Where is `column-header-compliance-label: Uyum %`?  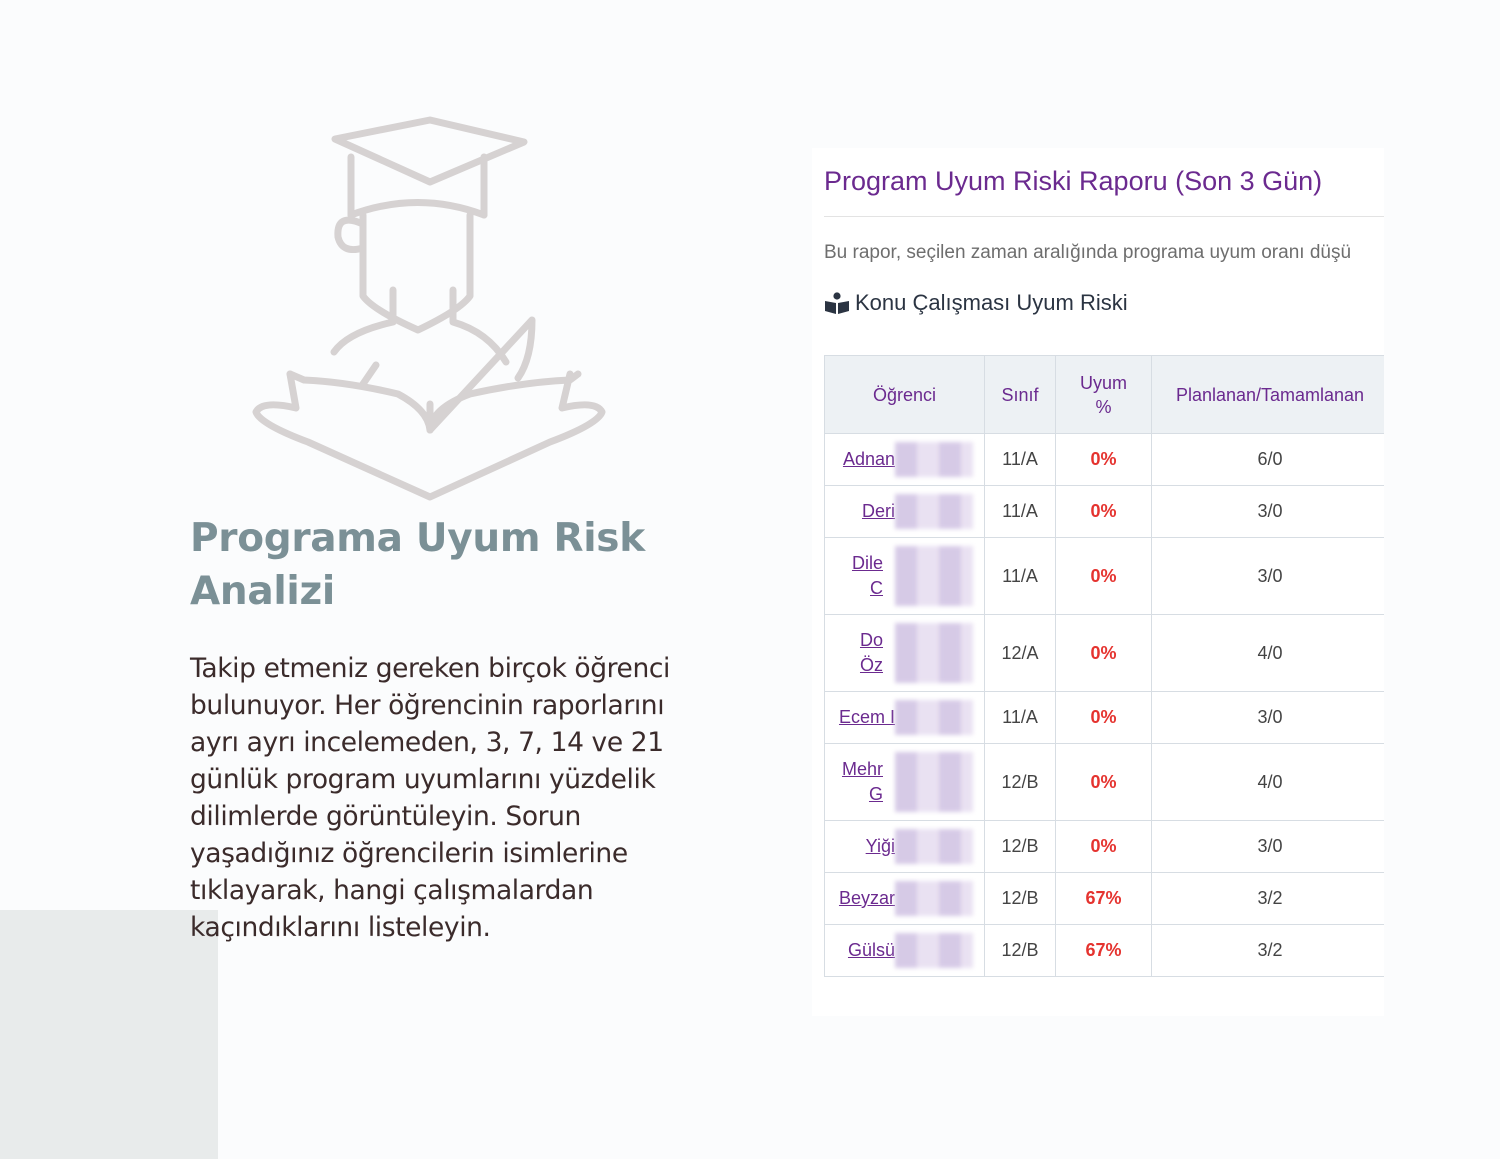
column-header-compliance-label: Uyum % is located at coordinates (1103, 394).